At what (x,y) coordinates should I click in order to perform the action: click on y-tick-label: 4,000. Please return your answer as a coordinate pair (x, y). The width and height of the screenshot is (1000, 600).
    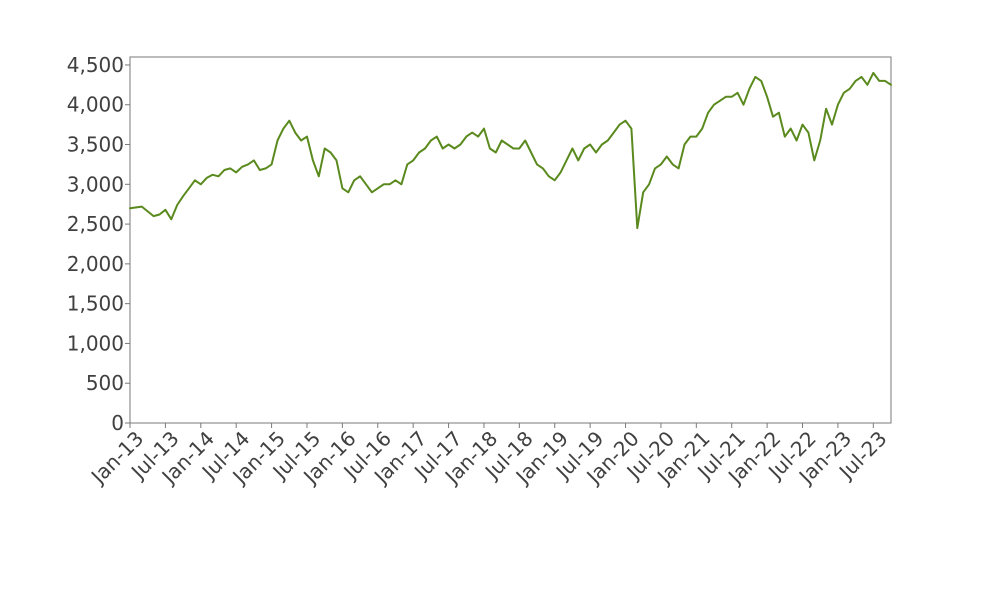
    Looking at the image, I should click on (95, 105).